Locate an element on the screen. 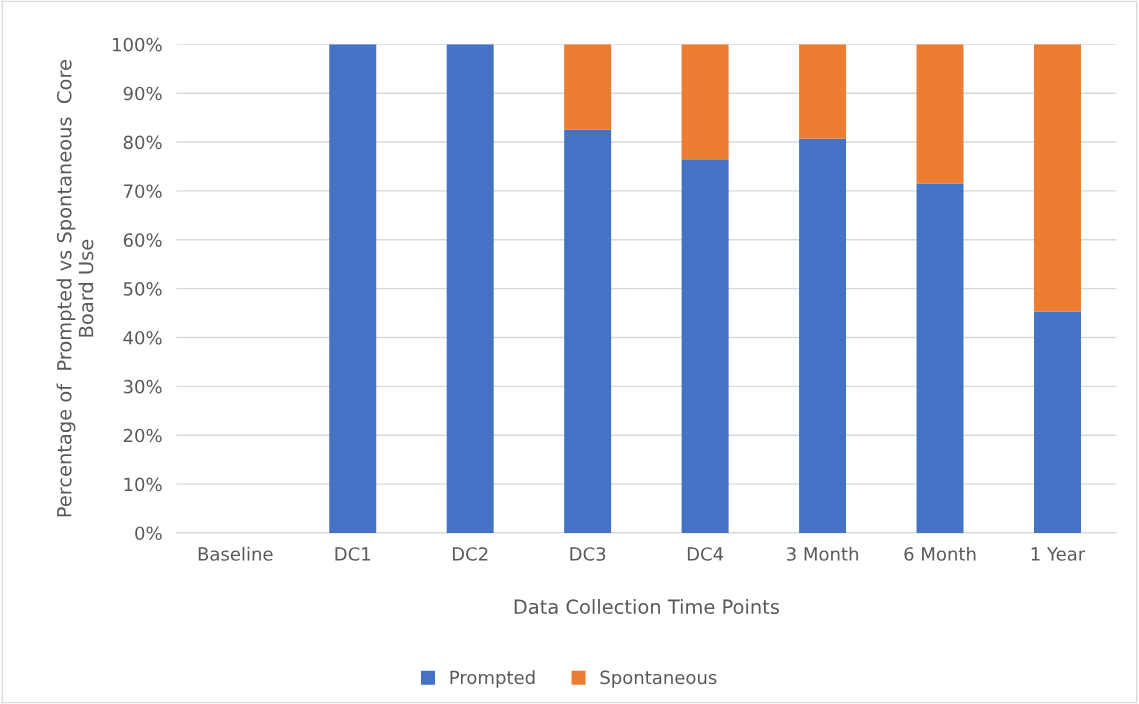 This screenshot has height=704, width=1139. y-tick-label: 50% is located at coordinates (142, 289).